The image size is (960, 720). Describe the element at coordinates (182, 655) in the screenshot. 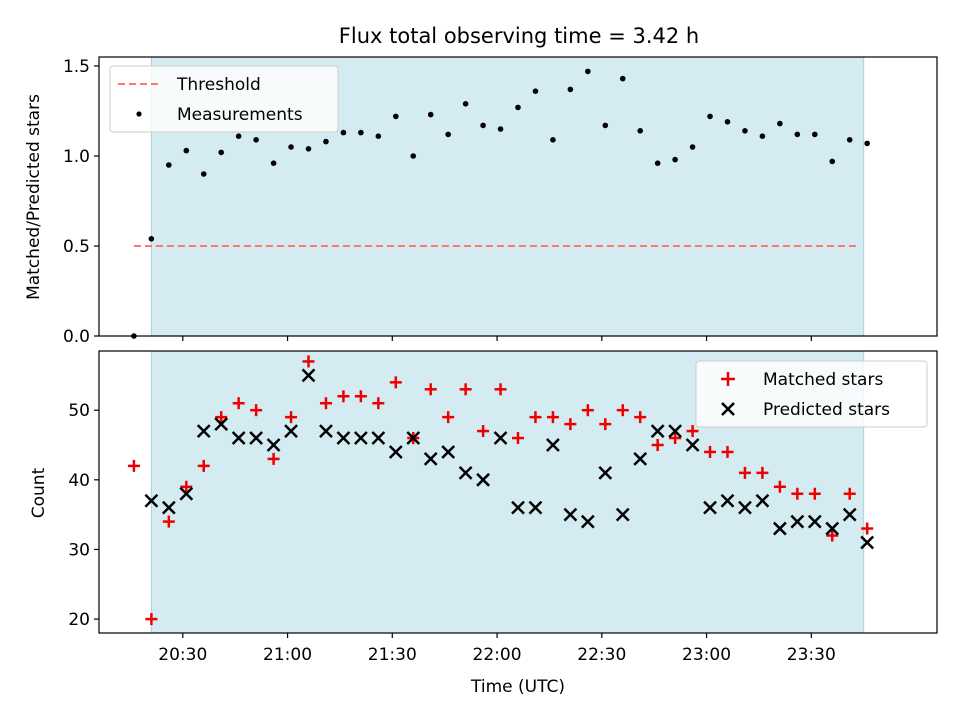

I see `x-tick-label: 20:30` at that location.